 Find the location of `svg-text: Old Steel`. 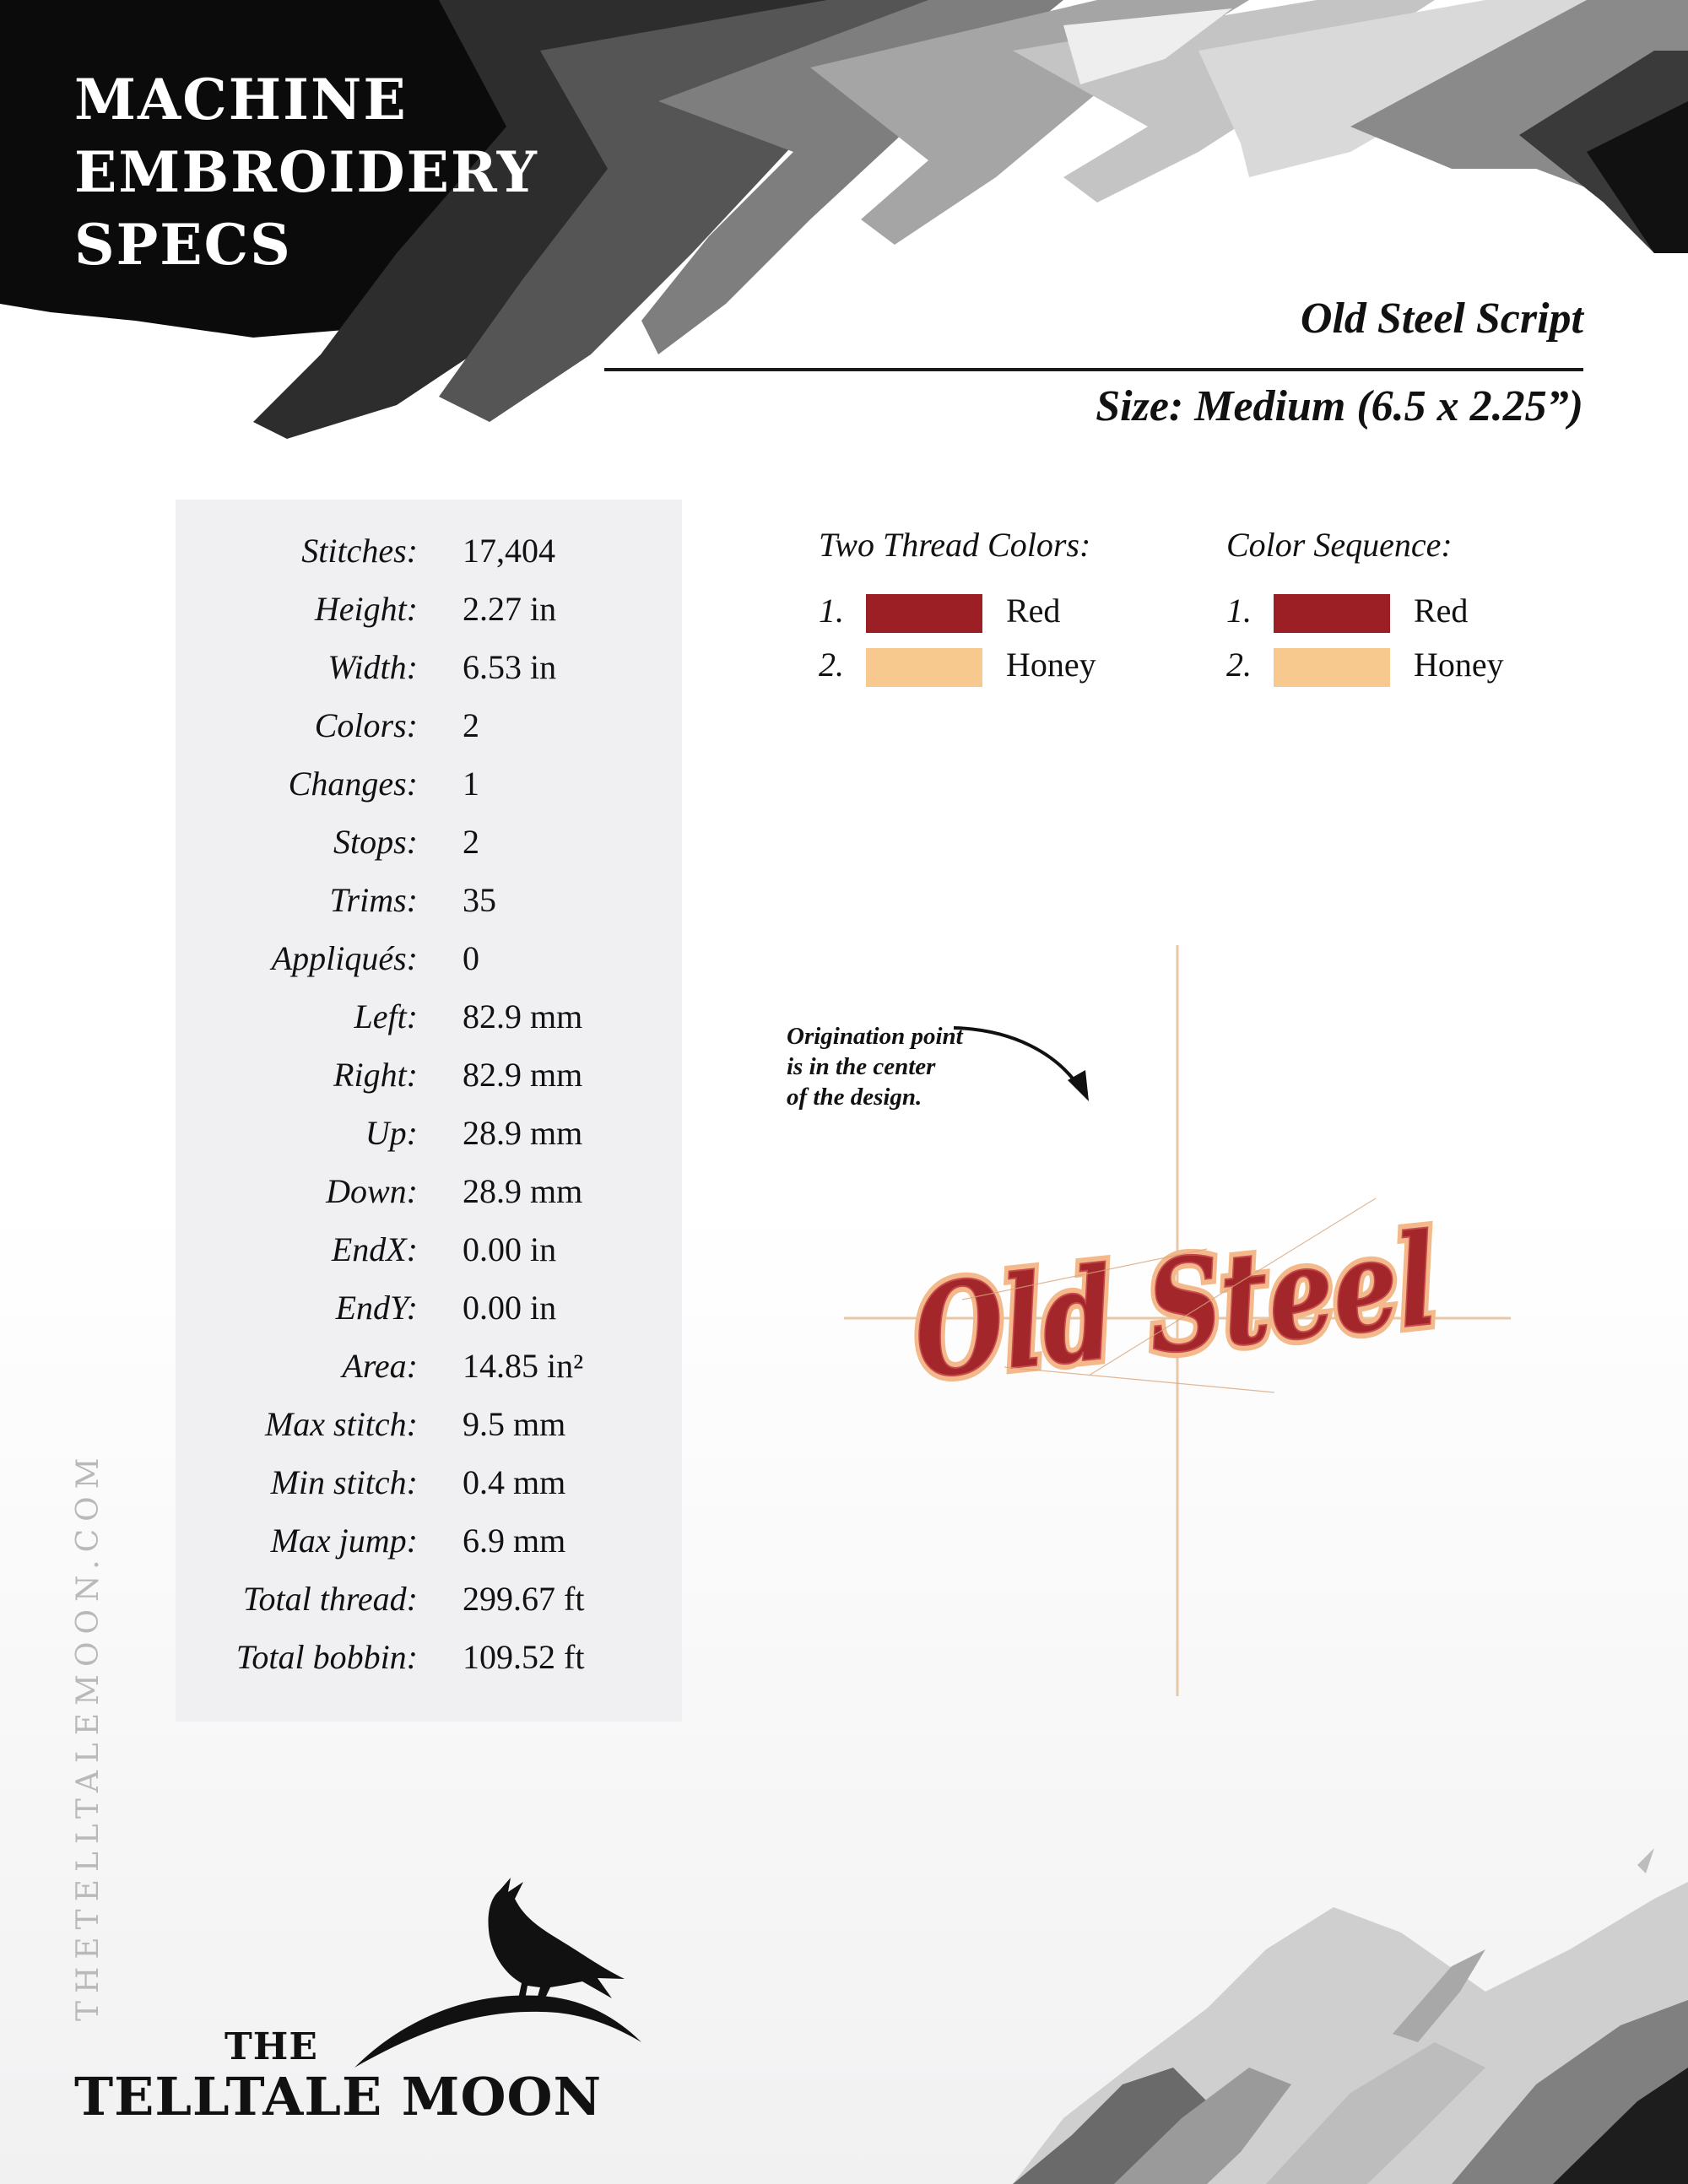

svg-text: Old Steel is located at coordinates (1175, 1306).